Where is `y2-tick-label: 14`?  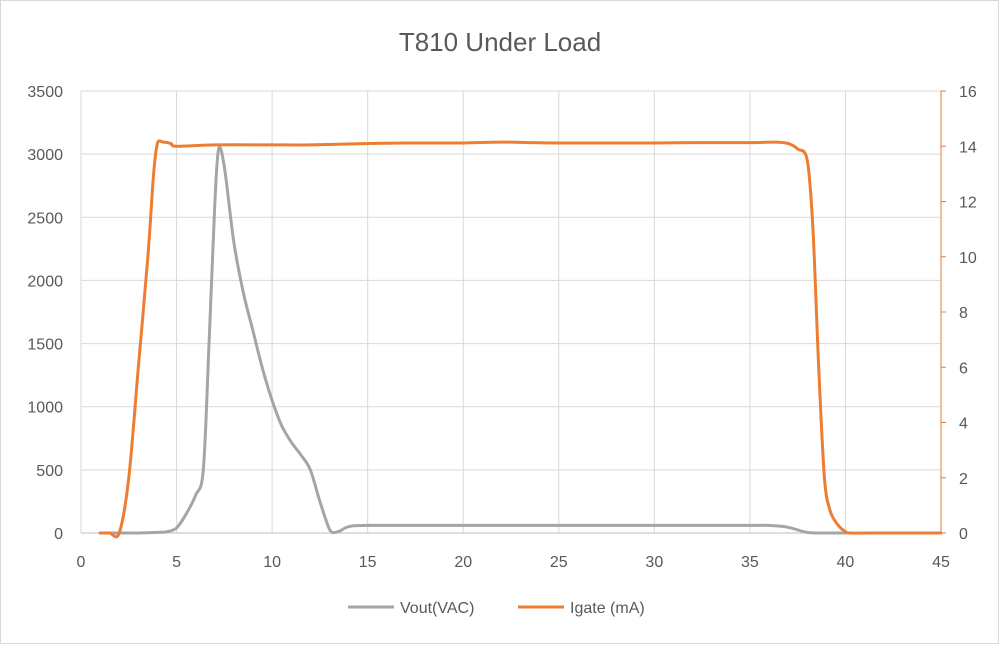 y2-tick-label: 14 is located at coordinates (968, 147).